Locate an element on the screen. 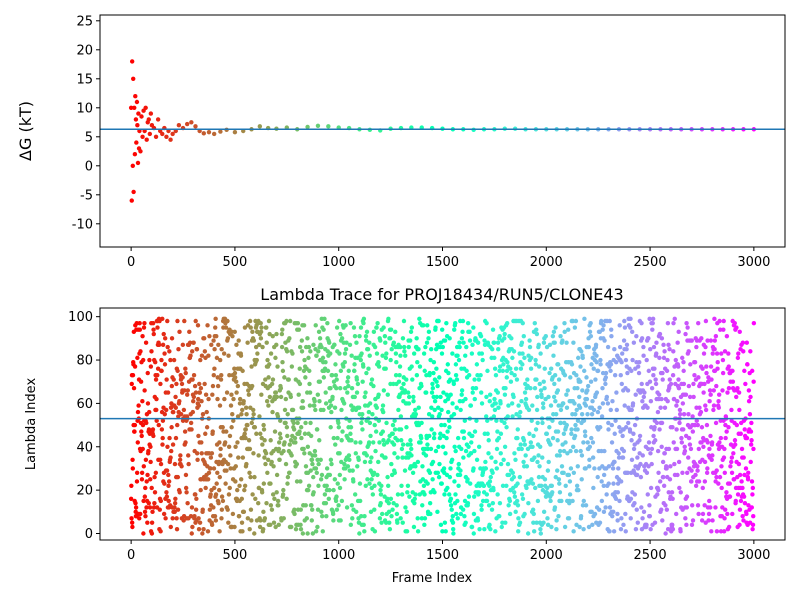 The height and width of the screenshot is (600, 800). top-y-tick-label: 10 is located at coordinates (84, 108).